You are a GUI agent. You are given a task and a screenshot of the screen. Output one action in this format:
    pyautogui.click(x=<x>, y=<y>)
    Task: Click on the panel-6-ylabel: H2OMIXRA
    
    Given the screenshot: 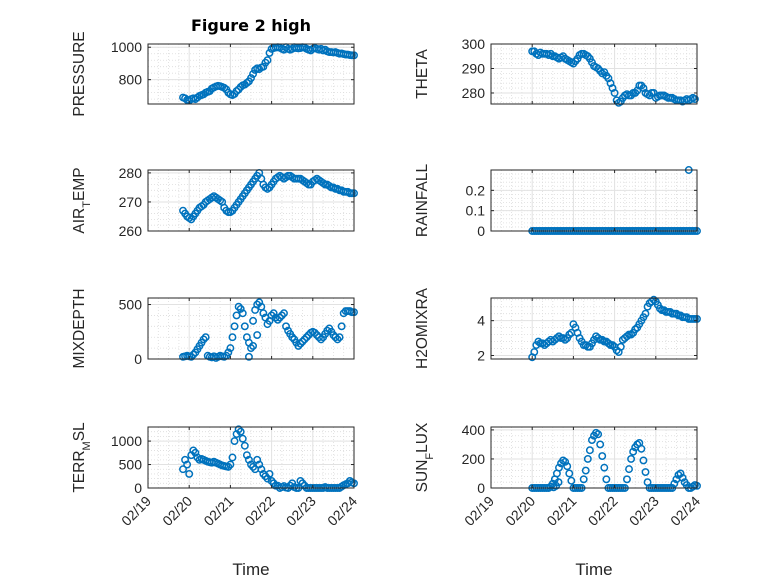 What is the action you would take?
    pyautogui.click(x=422, y=328)
    